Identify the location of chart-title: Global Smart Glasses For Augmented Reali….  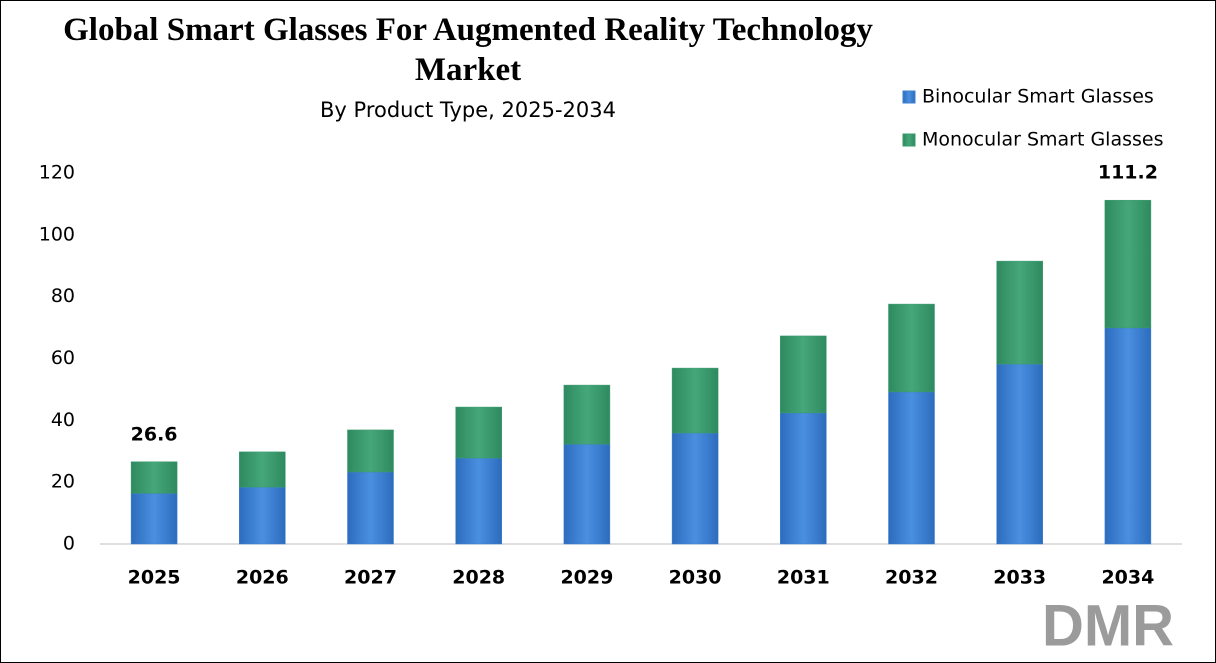
(468, 50).